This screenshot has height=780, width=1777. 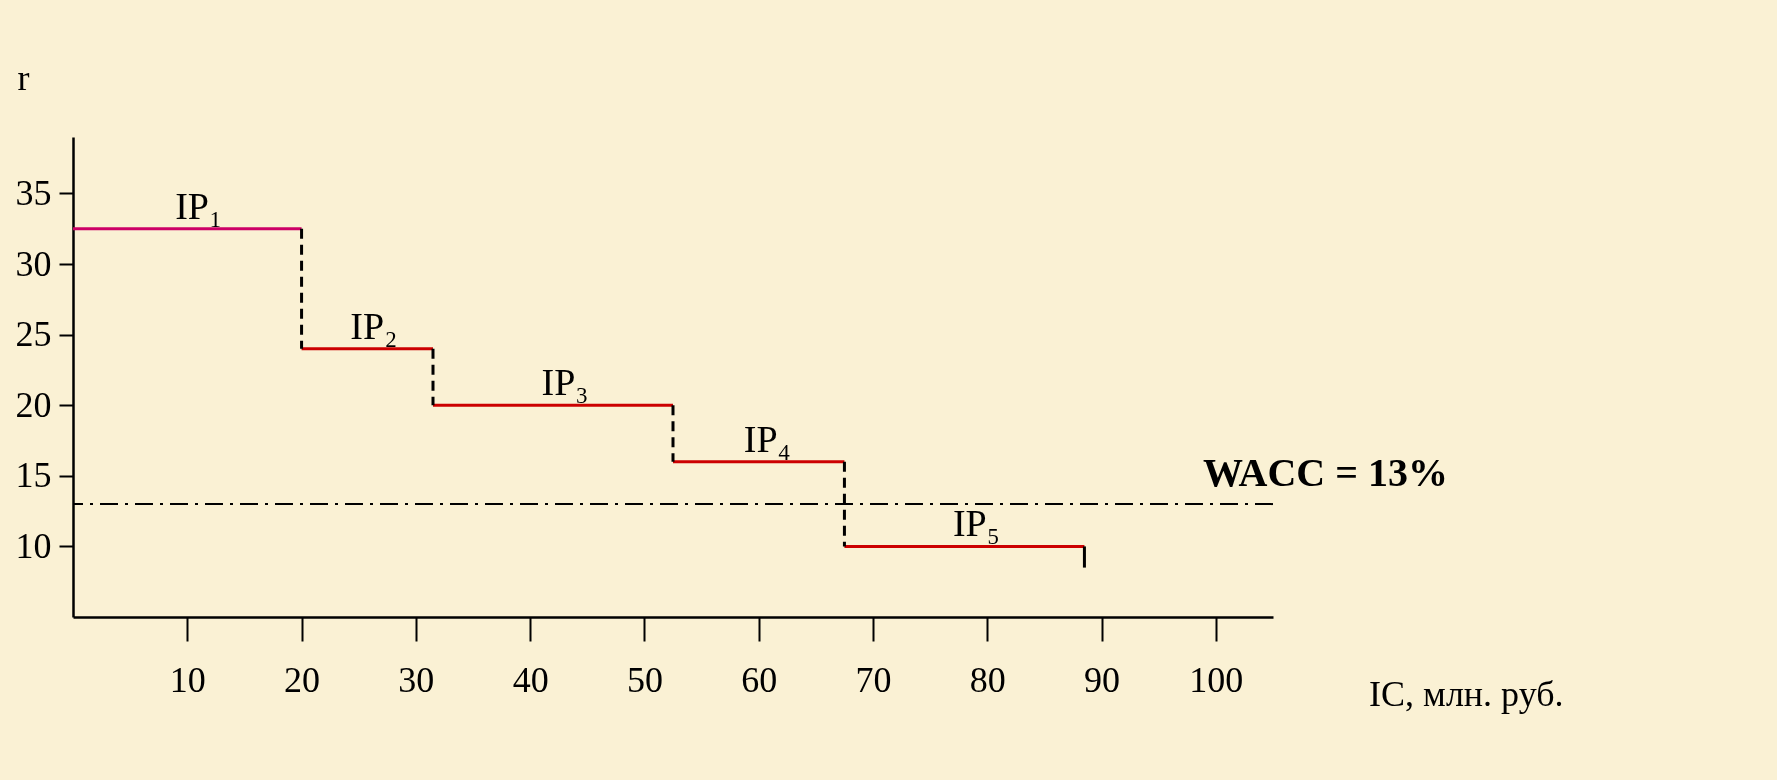 I want to click on x-tick-label: 80, so click(x=987, y=679).